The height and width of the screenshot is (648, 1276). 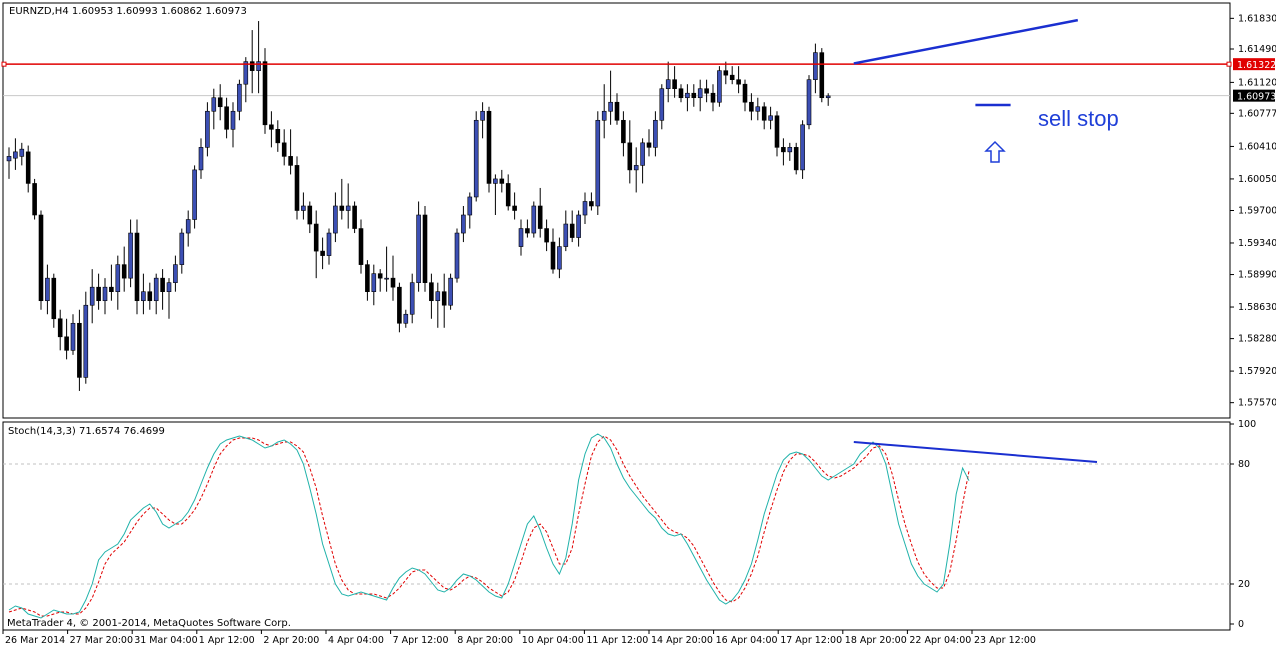 I want to click on price-tick-label: 1.59340, so click(x=1257, y=243).